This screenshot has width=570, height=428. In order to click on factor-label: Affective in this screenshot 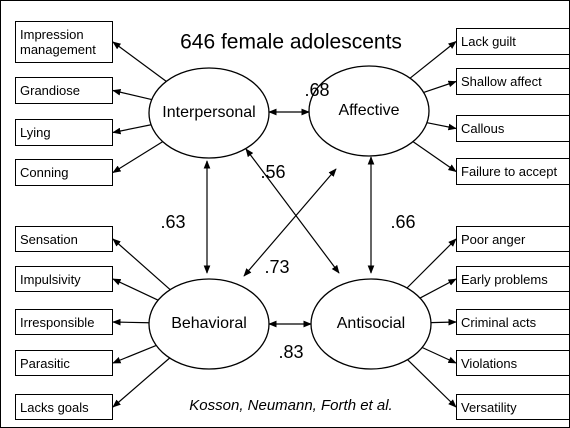, I will do `click(368, 110)`.